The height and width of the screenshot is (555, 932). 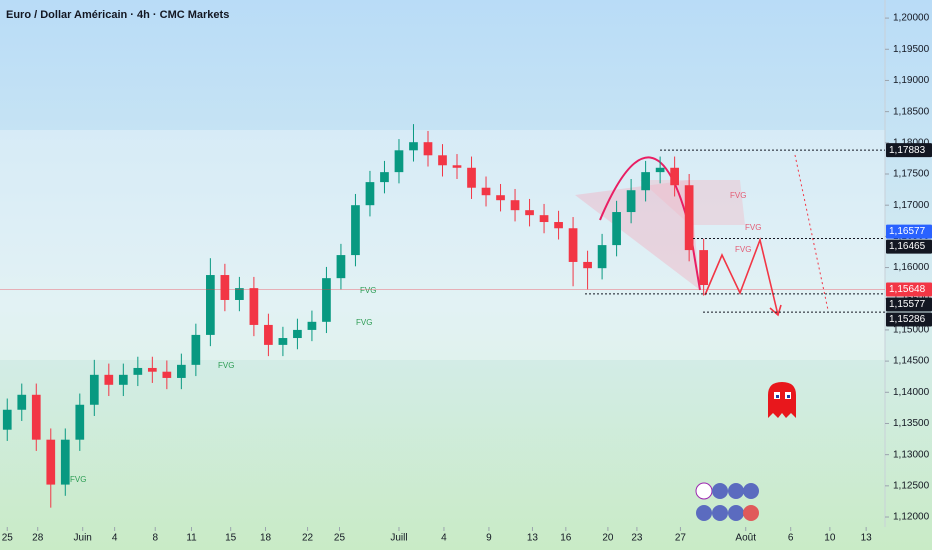 I want to click on price-label: 1,16577, so click(x=907, y=231).